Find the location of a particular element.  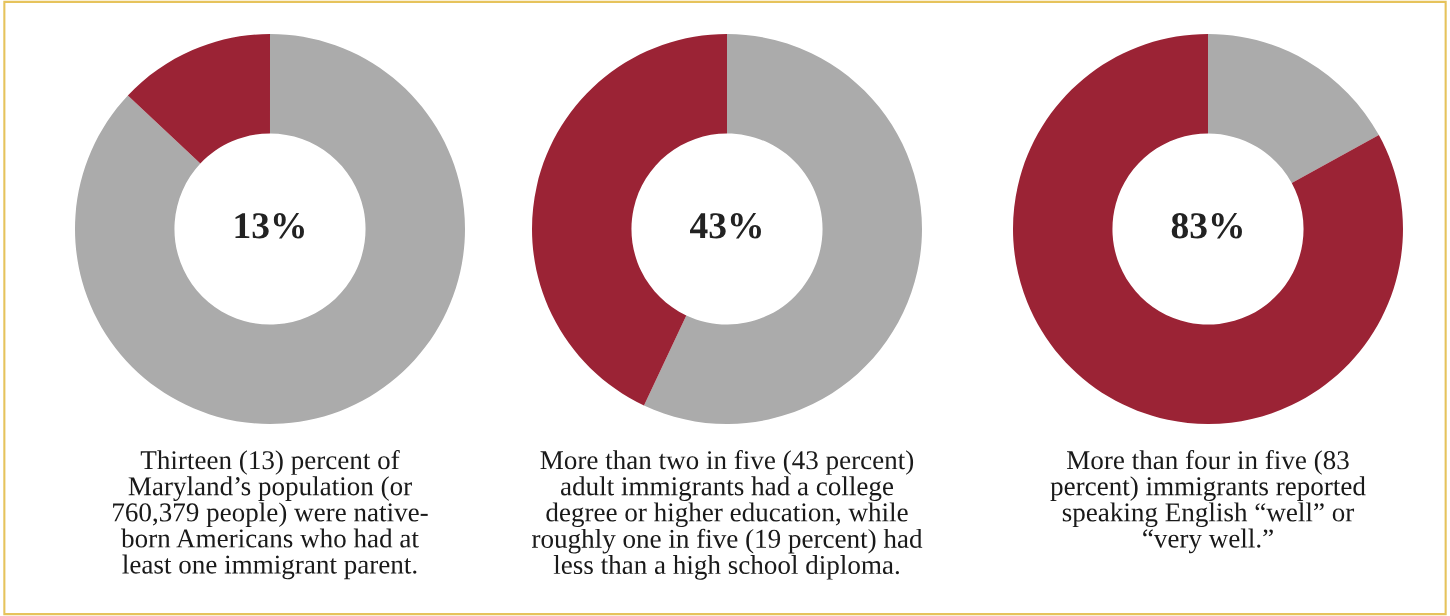

text: Thirteen (13) percent of Maryland’s population (or 760,379 people) were native- born Americans who had at least one immigrant parent. is located at coordinates (270, 515).